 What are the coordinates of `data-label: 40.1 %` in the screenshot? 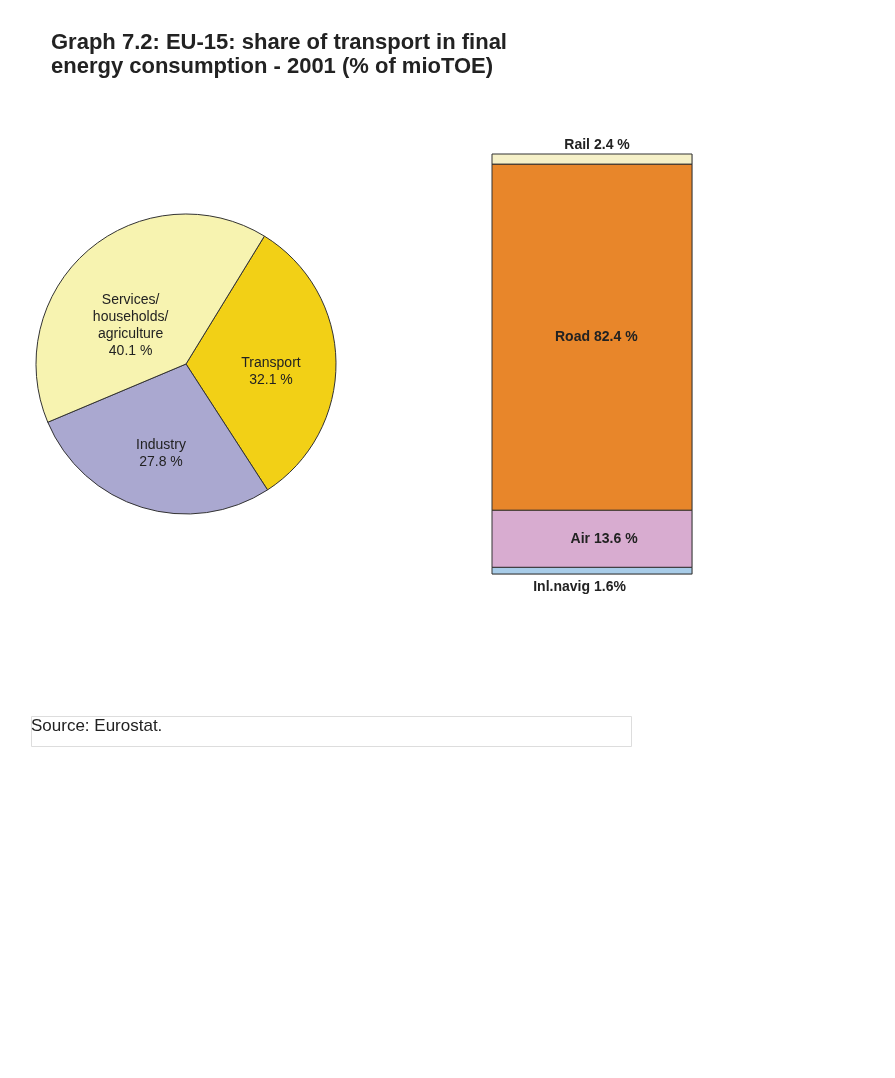 It's located at (130, 349).